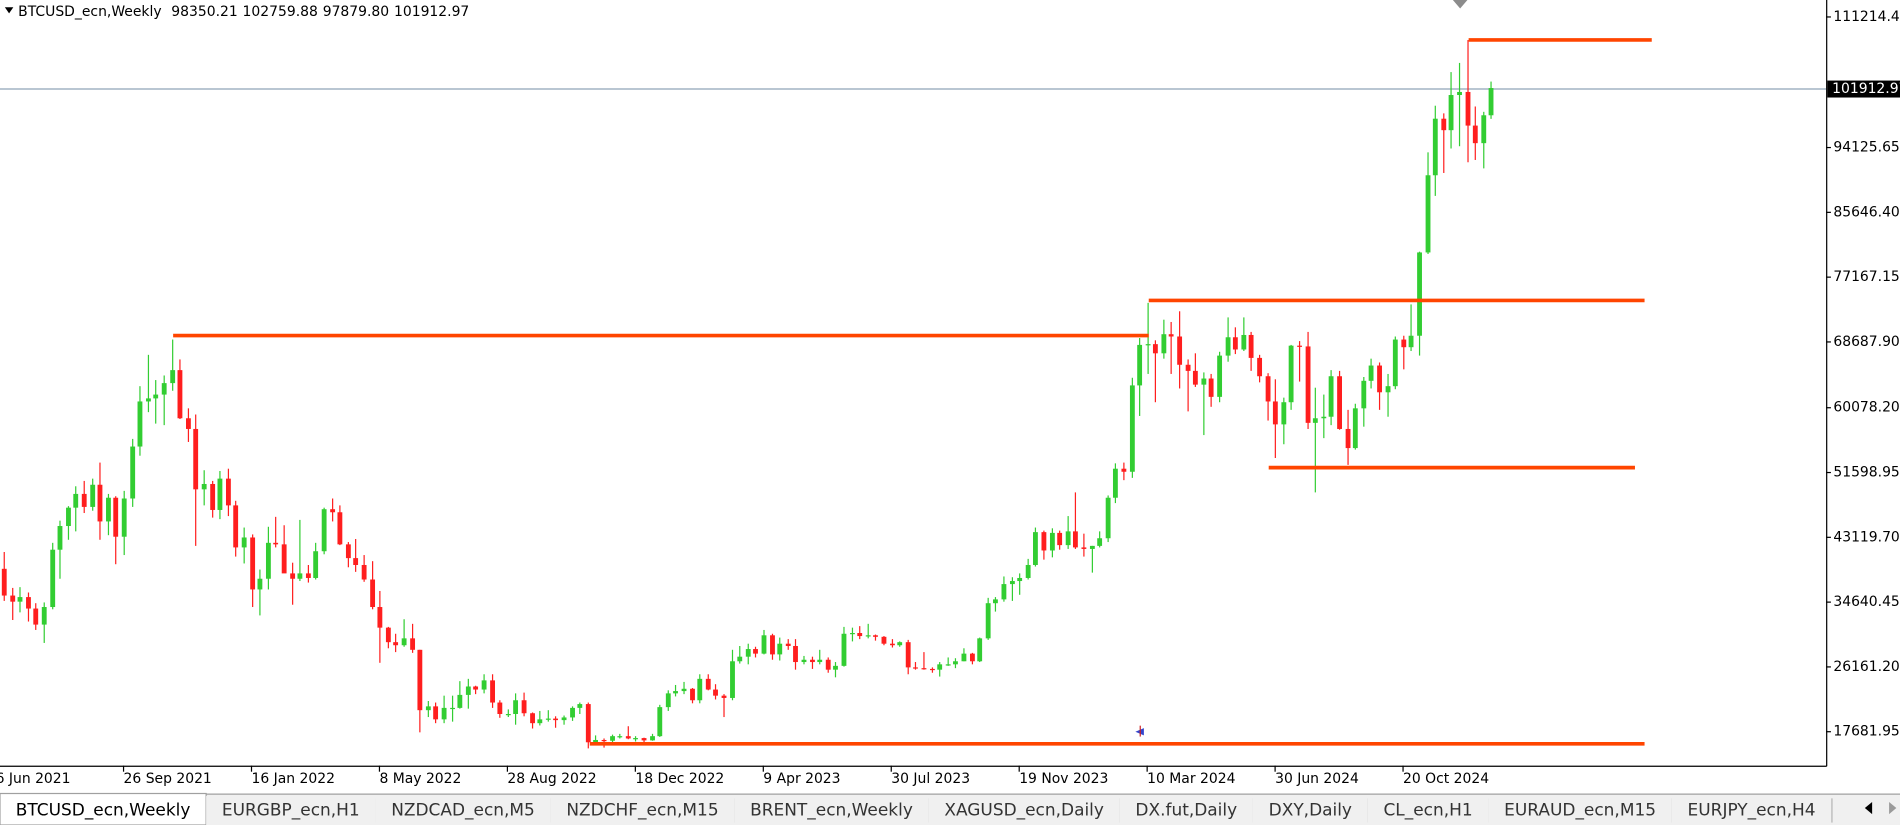  Describe the element at coordinates (168, 779) in the screenshot. I see `x-tick-label: 26 Sep 2021` at that location.